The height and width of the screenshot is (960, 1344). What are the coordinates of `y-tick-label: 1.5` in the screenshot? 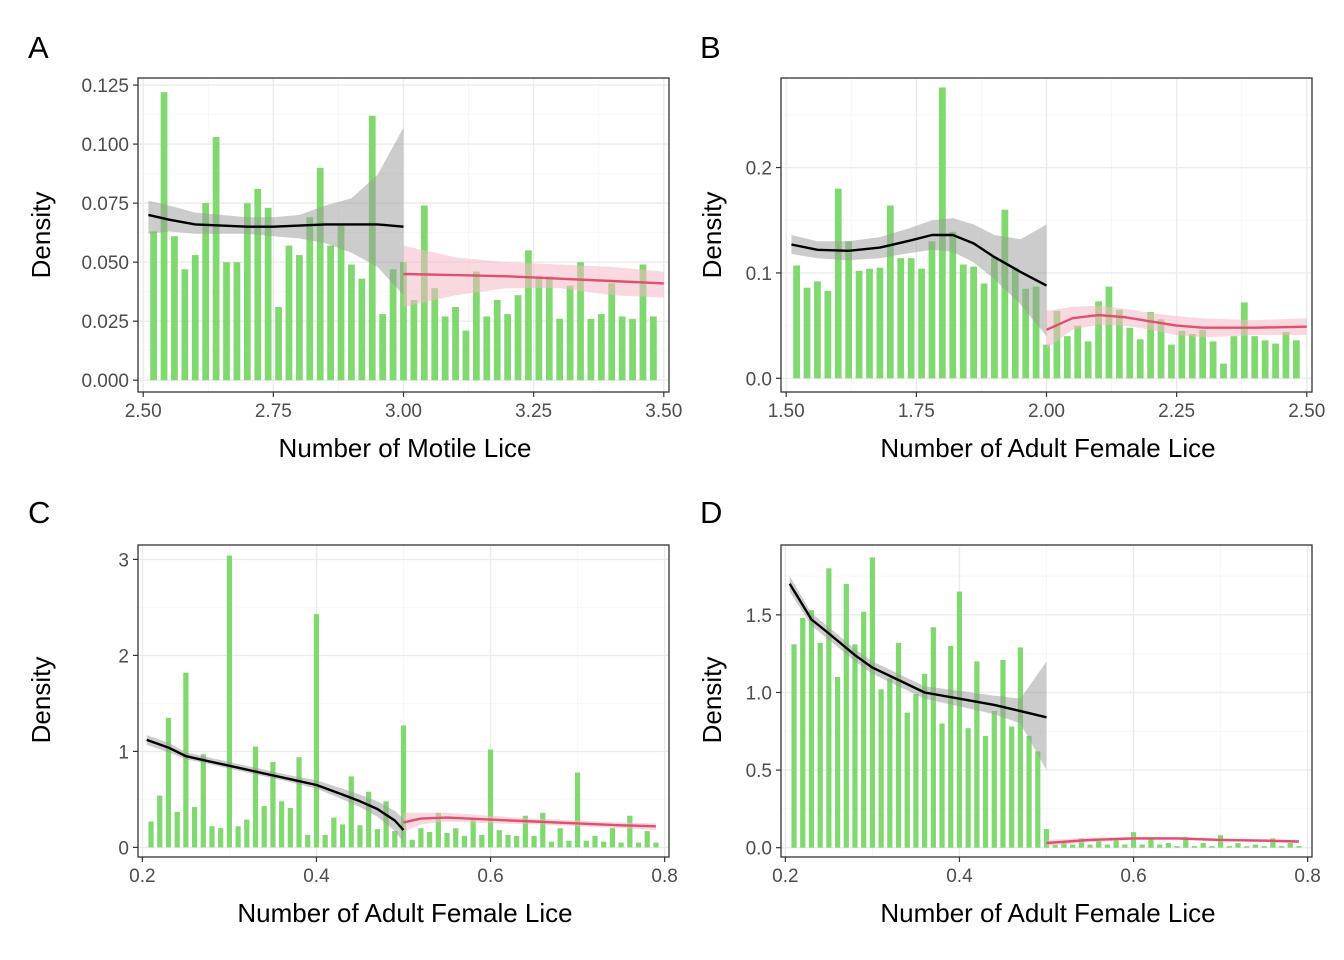 It's located at (759, 616).